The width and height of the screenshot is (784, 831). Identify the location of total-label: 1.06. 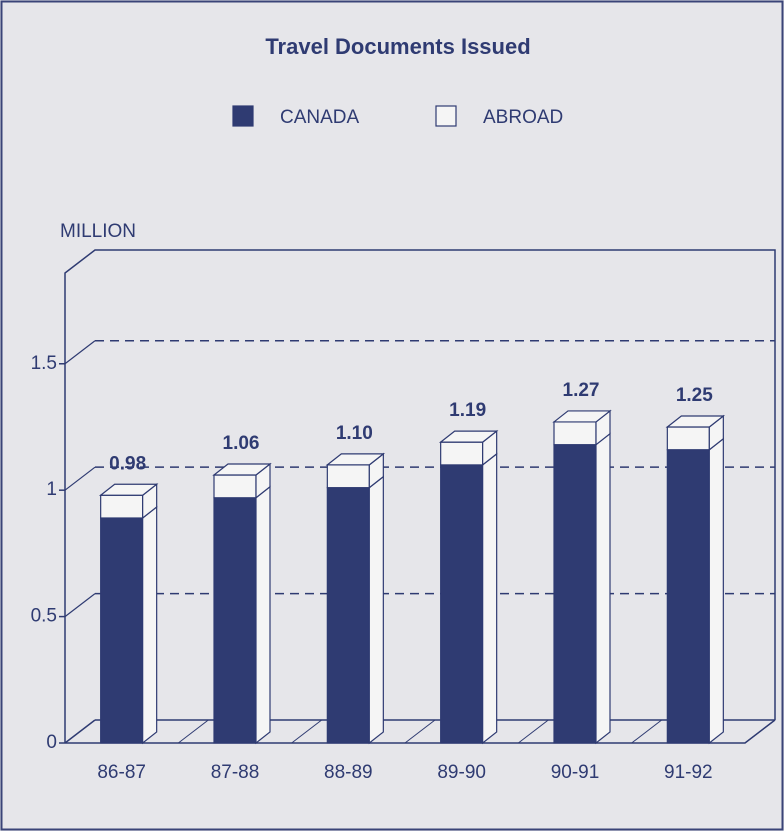
(241, 443).